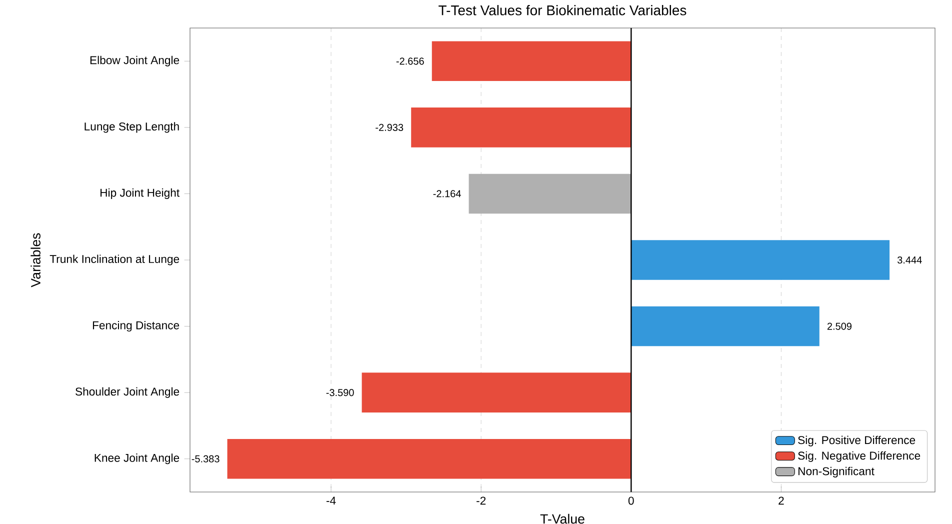  What do you see at coordinates (135, 61) in the screenshot?
I see `y-tick-label: Elbow Joint Angle` at bounding box center [135, 61].